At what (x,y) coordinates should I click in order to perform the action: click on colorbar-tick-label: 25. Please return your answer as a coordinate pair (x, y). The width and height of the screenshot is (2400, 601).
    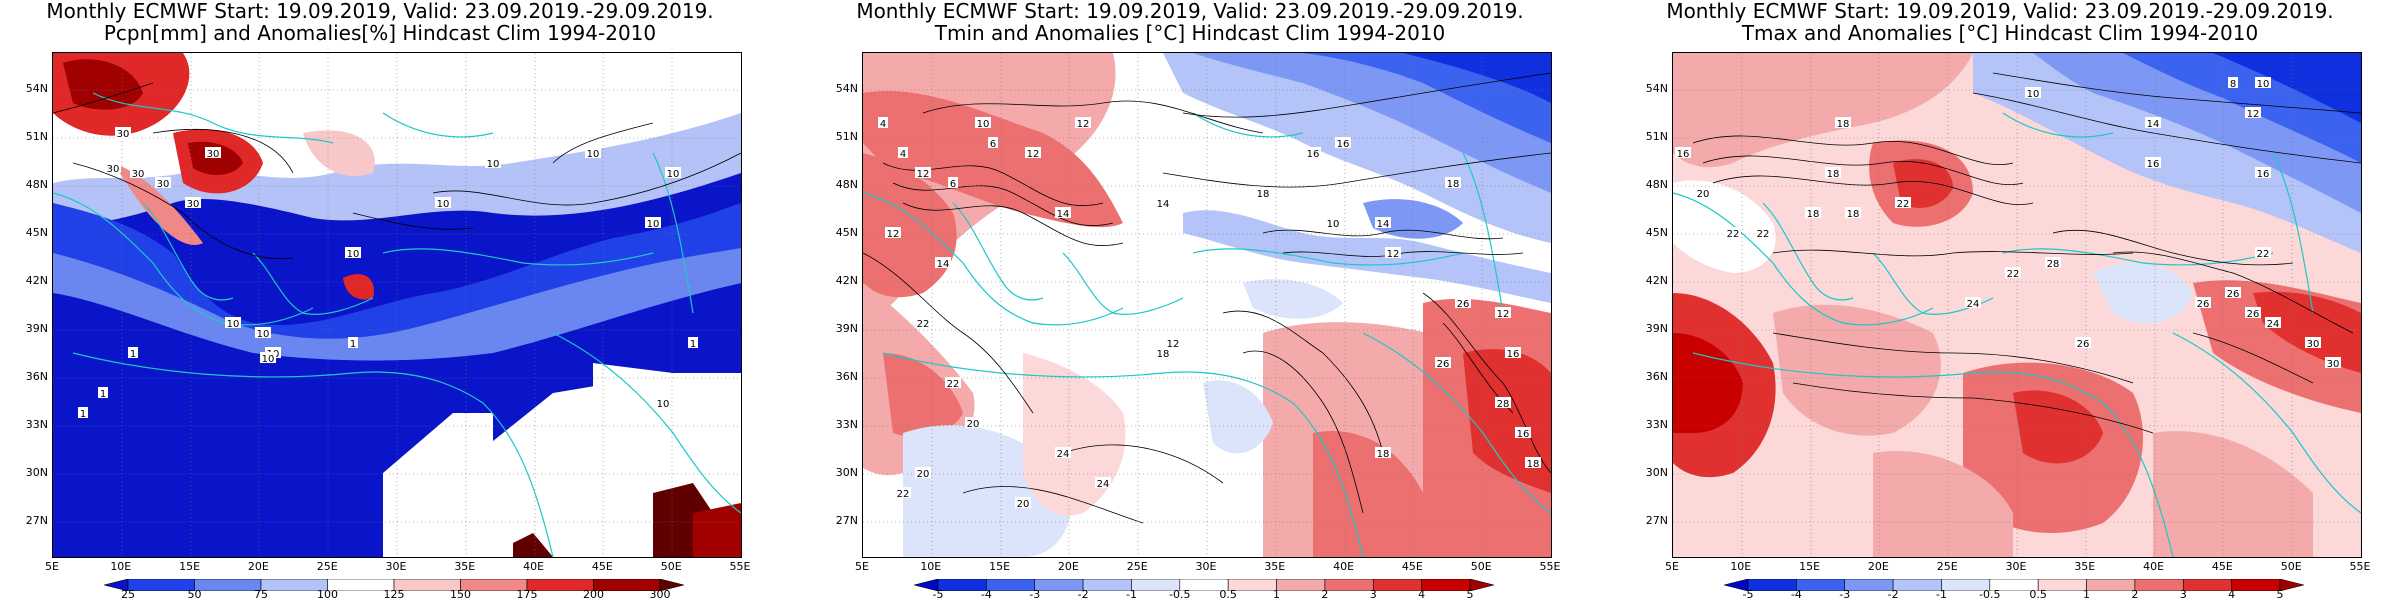
    Looking at the image, I should click on (128, 594).